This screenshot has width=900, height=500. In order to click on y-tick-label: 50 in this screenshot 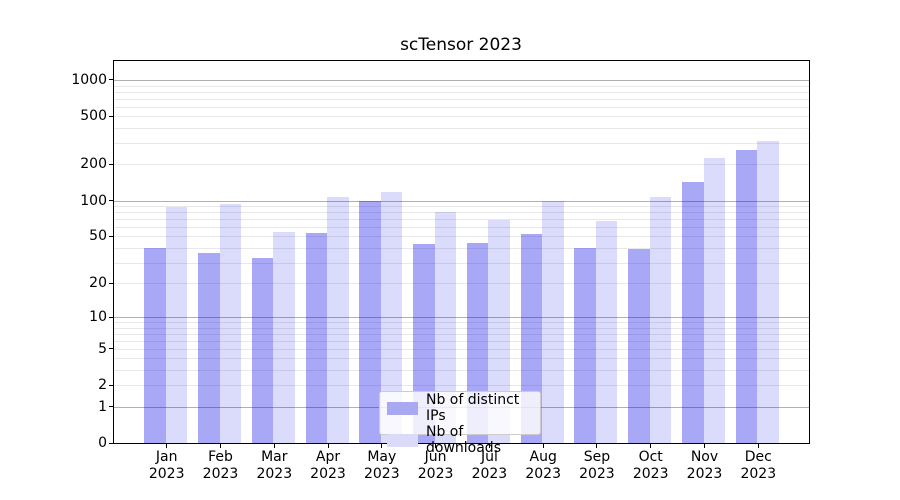, I will do `click(98, 236)`.